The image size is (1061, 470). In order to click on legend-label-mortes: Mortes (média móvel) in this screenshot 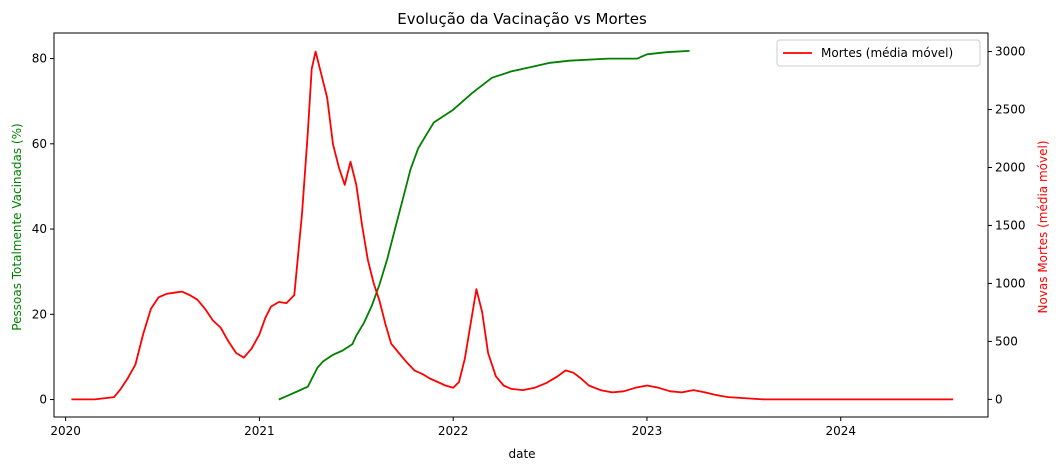, I will do `click(887, 53)`.